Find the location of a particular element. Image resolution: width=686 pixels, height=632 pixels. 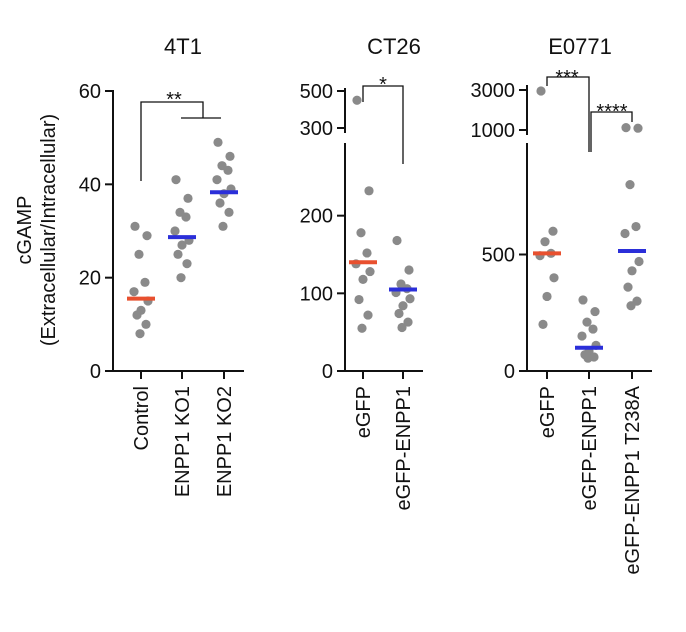

panel-title: CT26 is located at coordinates (394, 46).